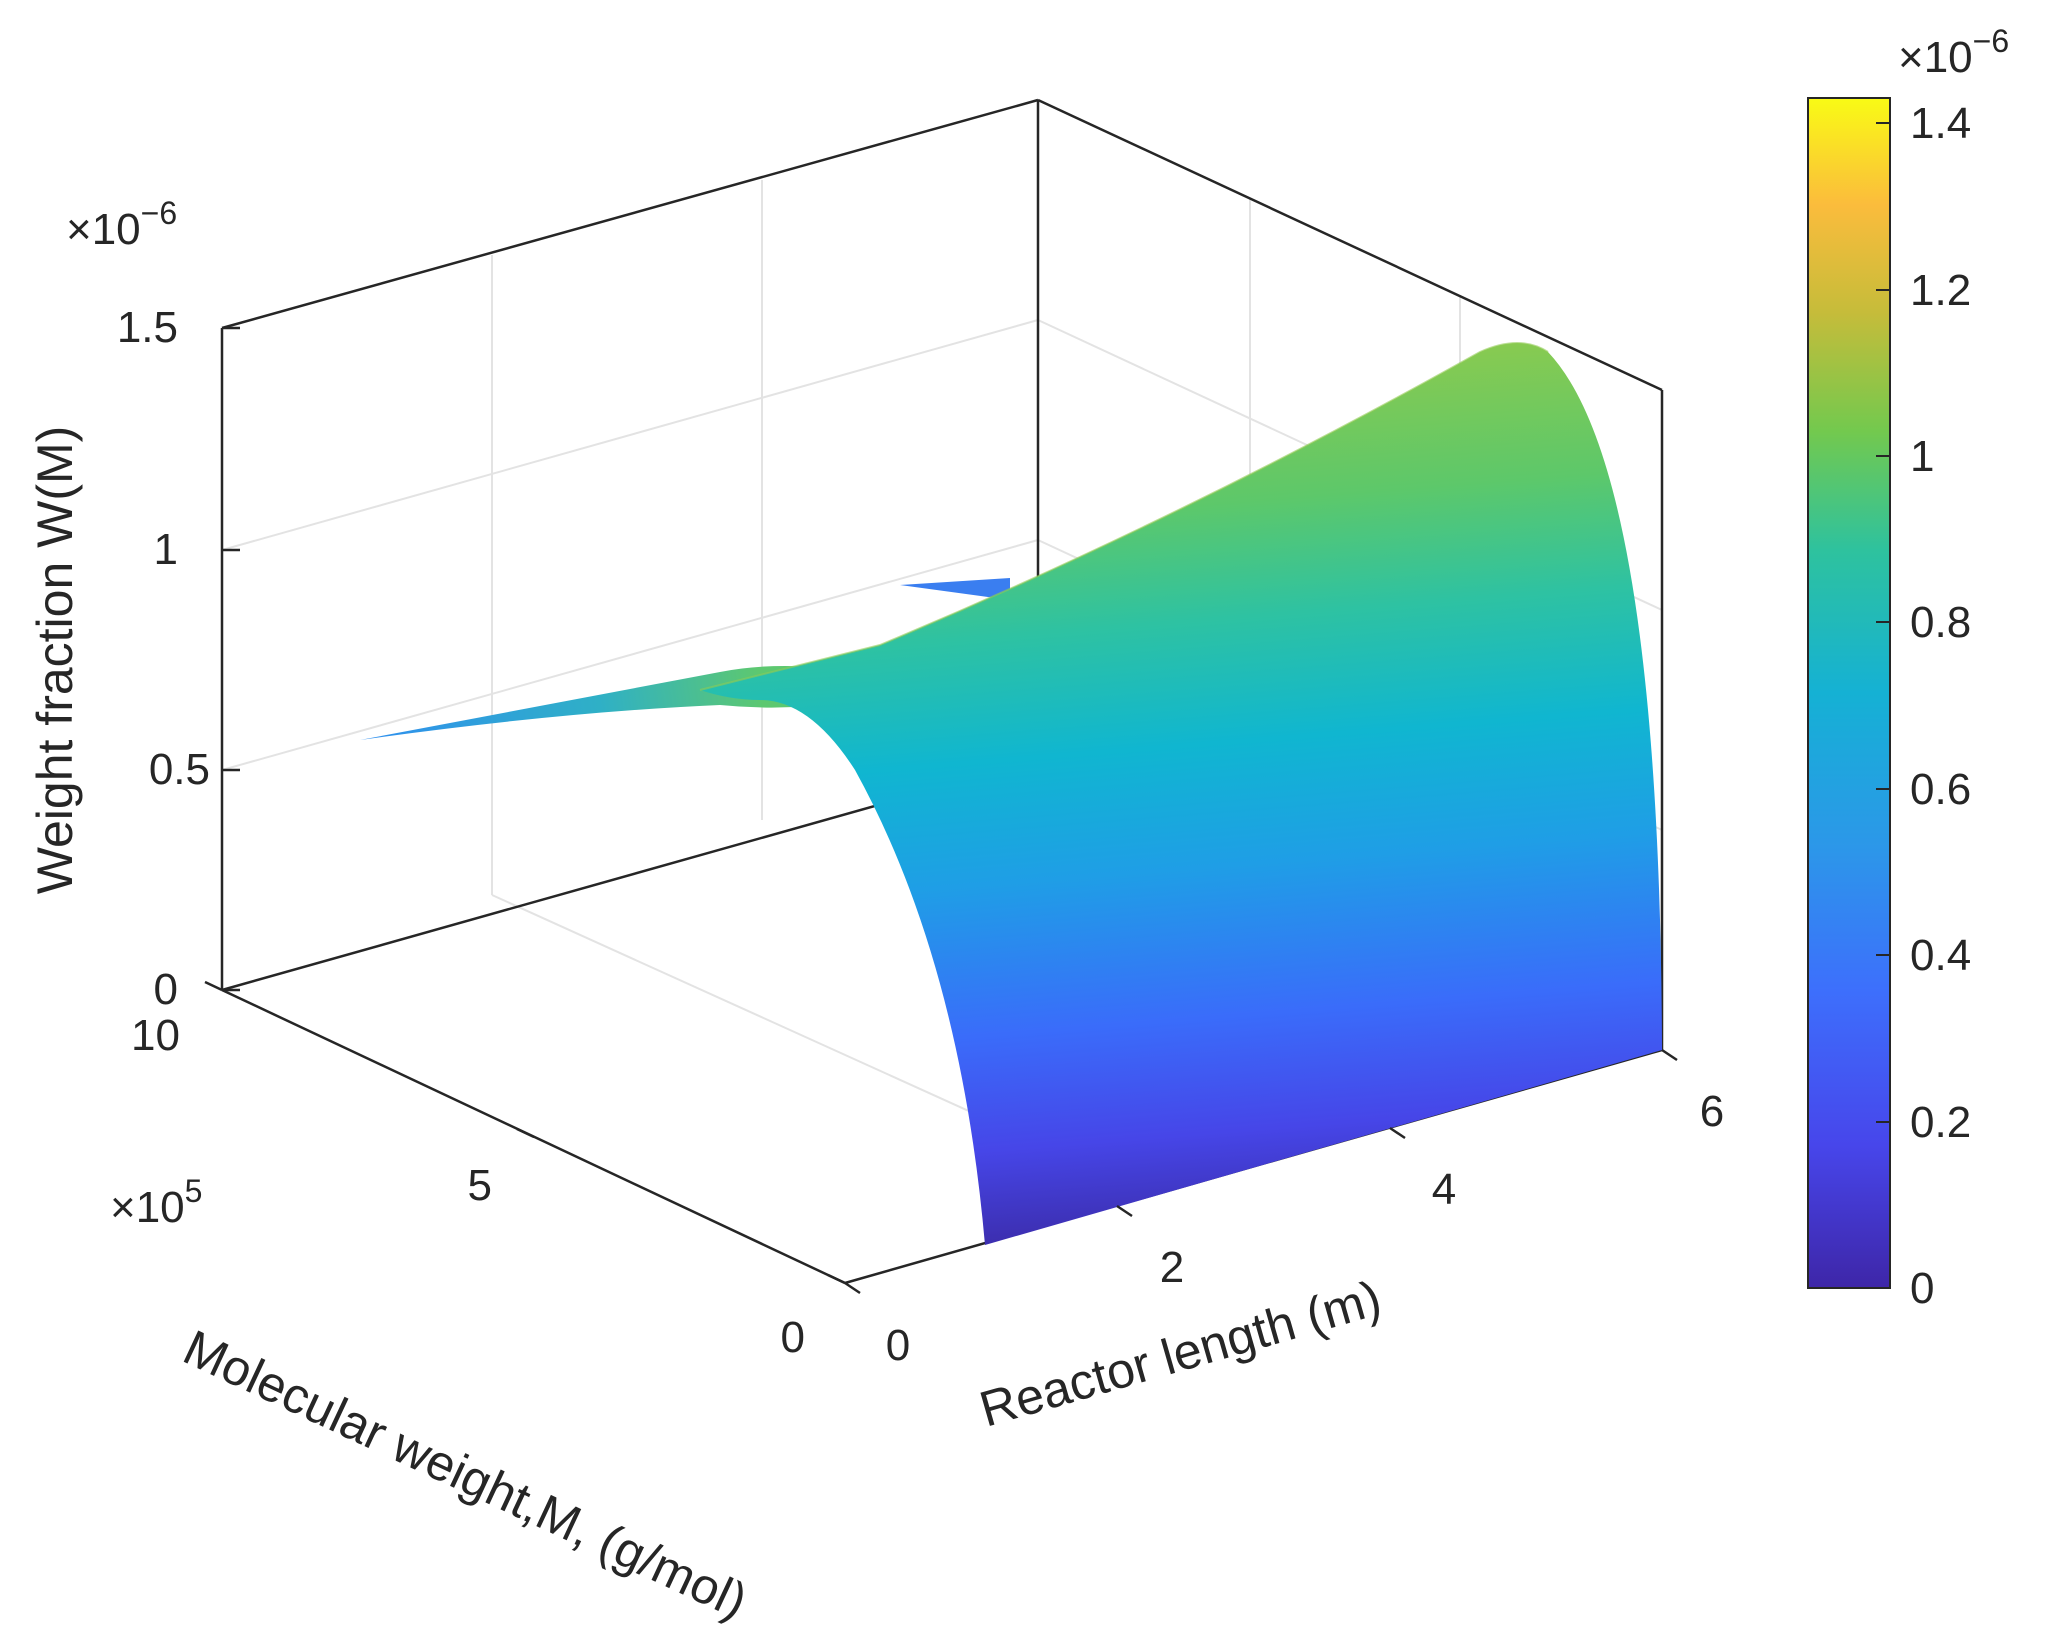 This screenshot has height=1640, width=2049. I want to click on y-multiplier: ×10⁵, so click(156, 1202).